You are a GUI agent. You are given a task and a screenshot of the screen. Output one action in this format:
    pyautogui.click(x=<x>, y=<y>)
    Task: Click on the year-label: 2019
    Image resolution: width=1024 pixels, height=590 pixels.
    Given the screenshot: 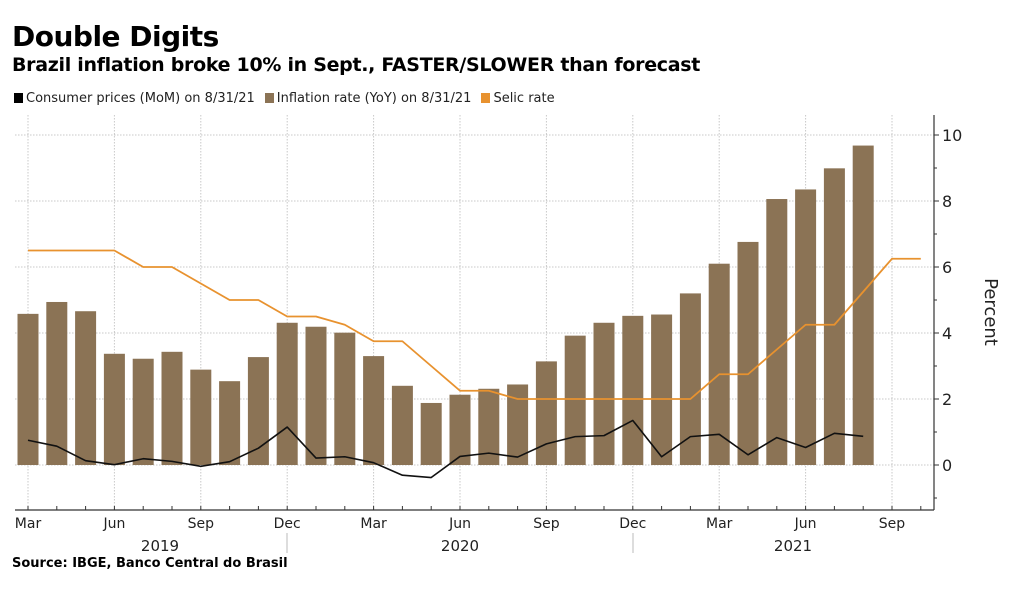 What is the action you would take?
    pyautogui.click(x=160, y=546)
    